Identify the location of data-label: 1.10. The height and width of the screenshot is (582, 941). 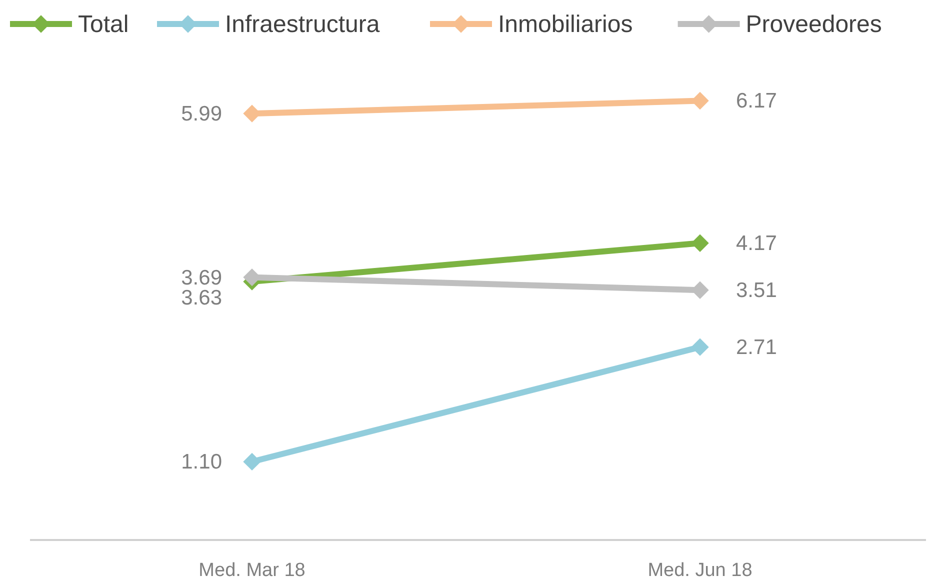
(201, 462).